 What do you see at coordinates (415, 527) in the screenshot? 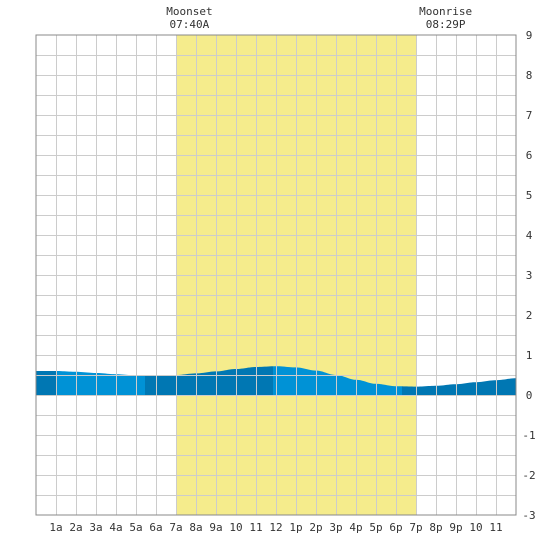
I see `x-tick-label: 7p` at bounding box center [415, 527].